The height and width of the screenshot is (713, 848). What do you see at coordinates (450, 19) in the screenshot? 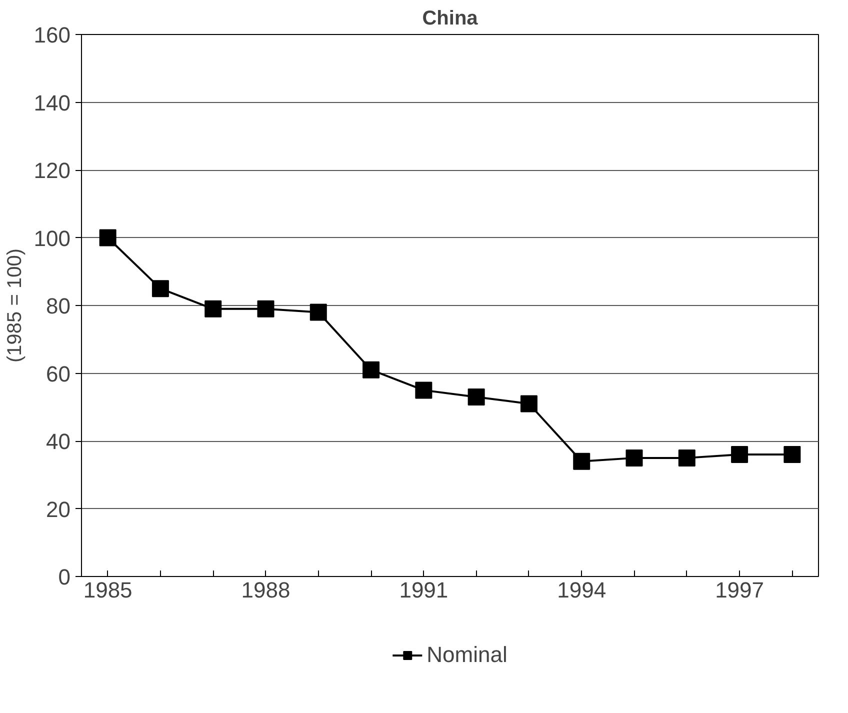
I see `chart-title: China` at bounding box center [450, 19].